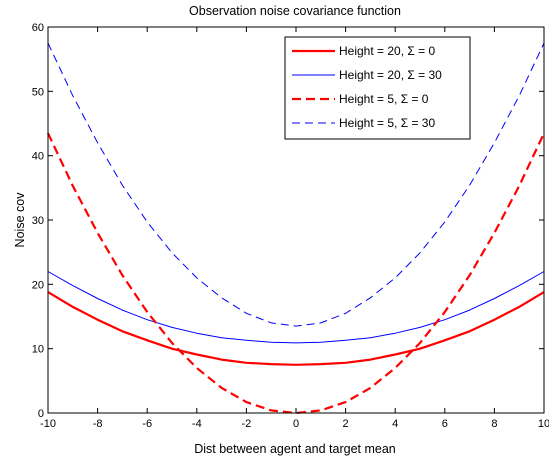 Image resolution: width=549 pixels, height=466 pixels. What do you see at coordinates (38, 28) in the screenshot?
I see `y-tick-label: 60` at bounding box center [38, 28].